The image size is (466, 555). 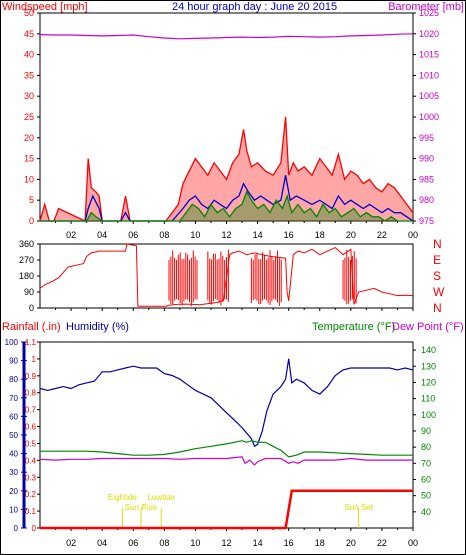 I want to click on rain-tick-label: 0.8, so click(x=31, y=393).